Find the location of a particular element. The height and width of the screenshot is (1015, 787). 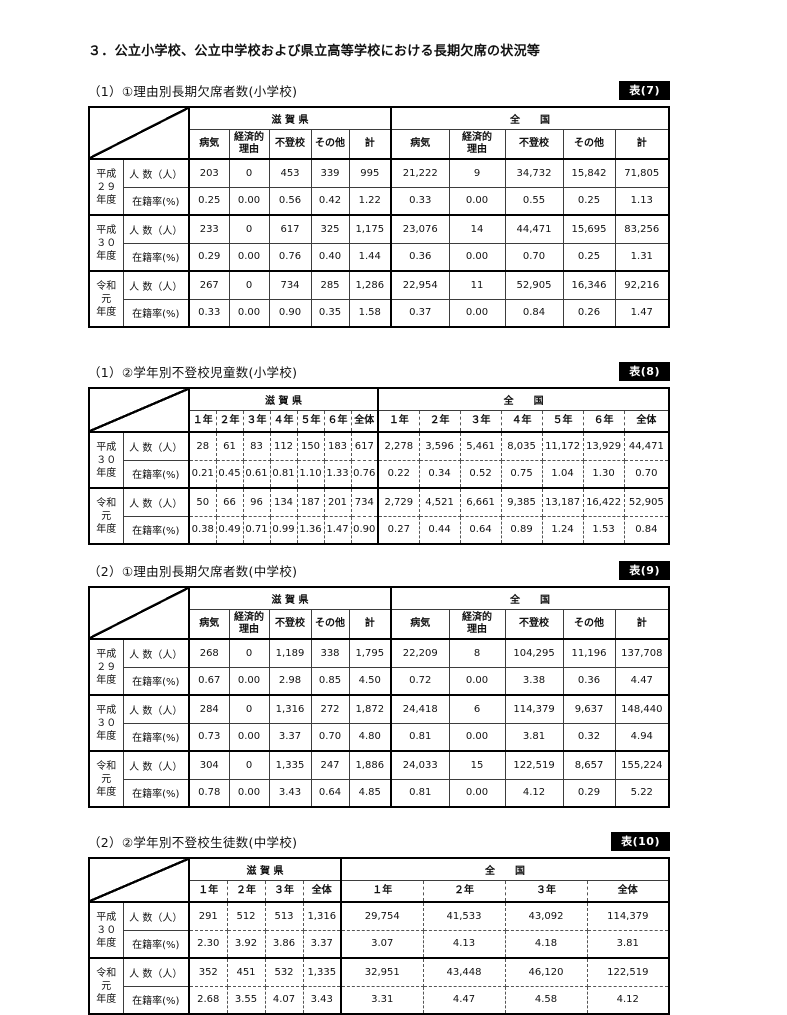

data-cell-rate: 0.56 is located at coordinates (290, 201).